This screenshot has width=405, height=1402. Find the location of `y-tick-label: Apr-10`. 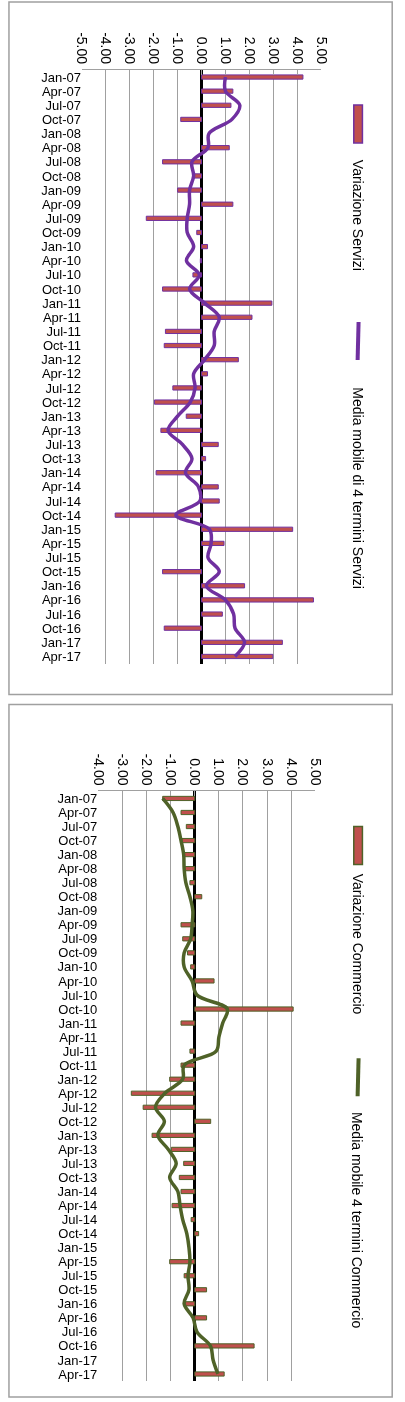

y-tick-label: Apr-10 is located at coordinates (61, 261).